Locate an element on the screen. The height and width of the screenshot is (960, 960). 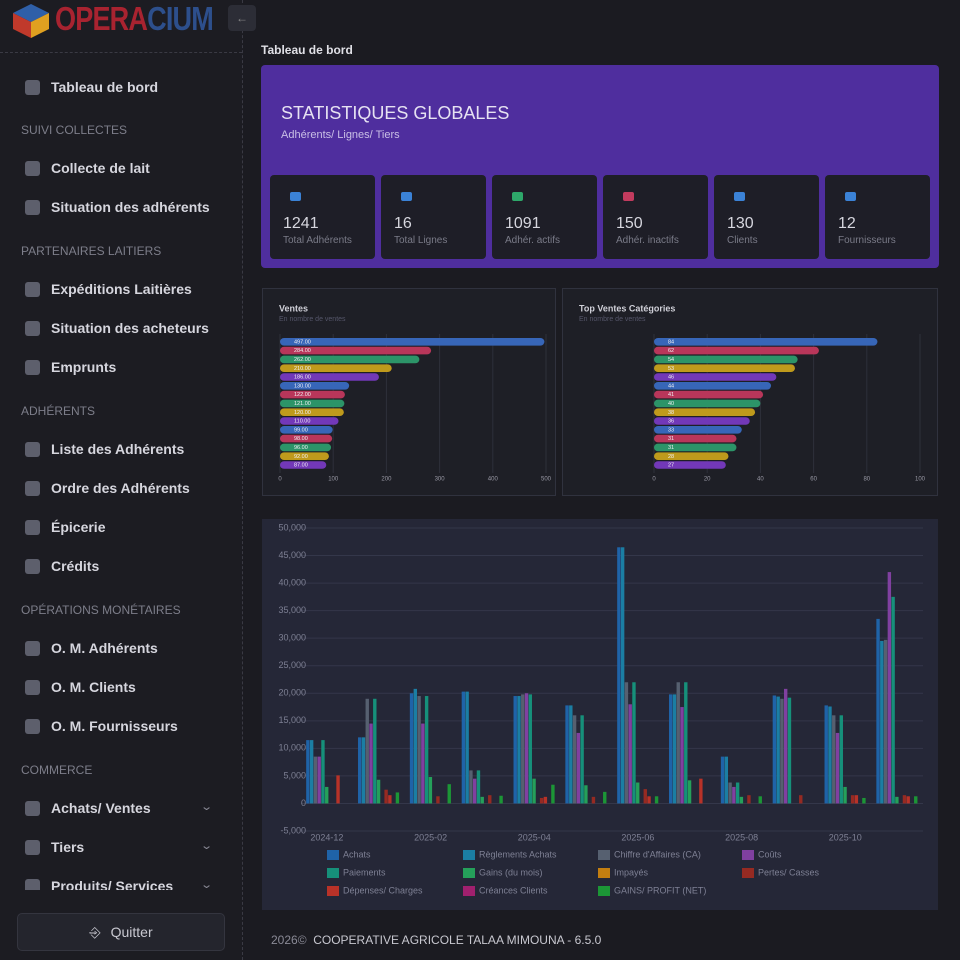
logout-button: ⎆ Quitter is located at coordinates (121, 932).